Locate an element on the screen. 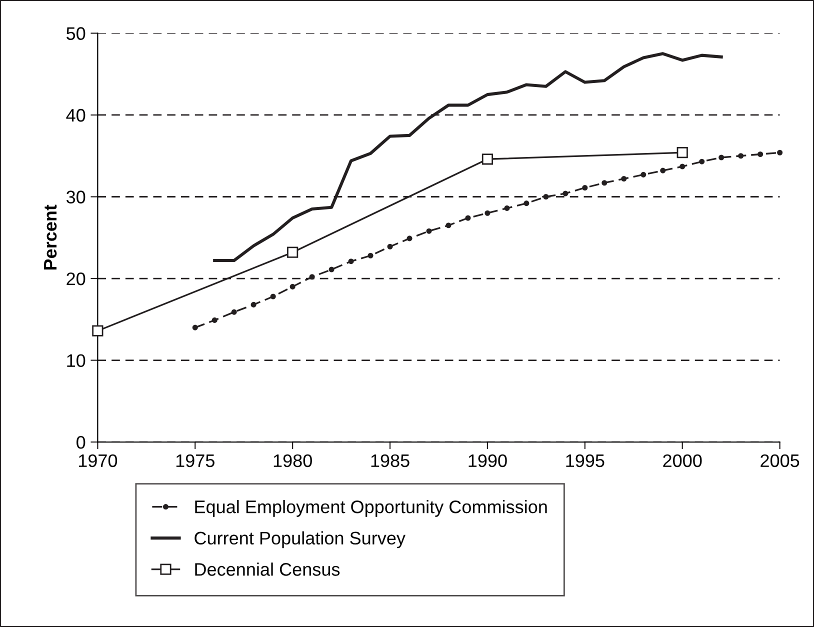 The height and width of the screenshot is (627, 814). x-tick-label: 2000 is located at coordinates (682, 461).